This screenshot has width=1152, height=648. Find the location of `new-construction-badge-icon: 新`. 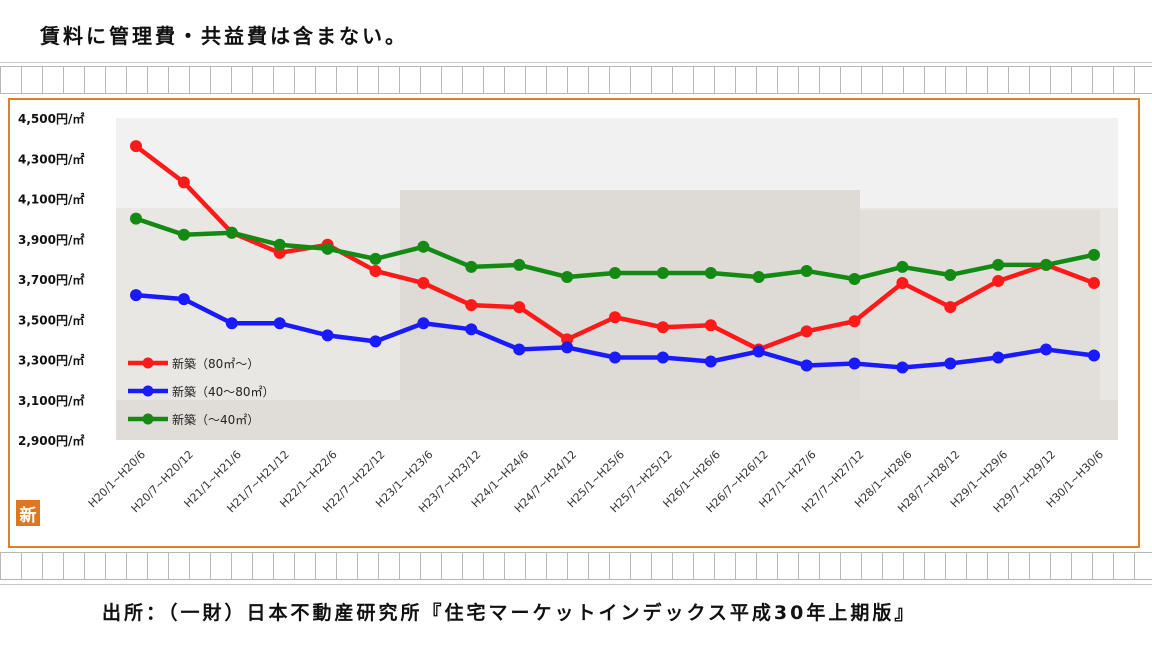

new-construction-badge-icon: 新 is located at coordinates (28, 513).